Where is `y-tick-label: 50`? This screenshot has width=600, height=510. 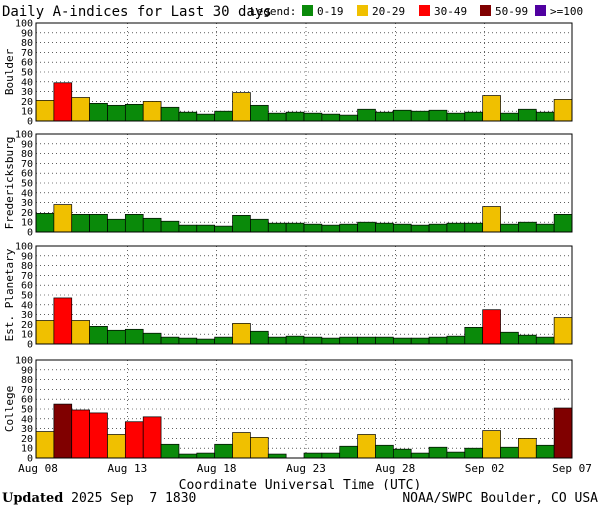 y-tick-label: 50 is located at coordinates (27, 73).